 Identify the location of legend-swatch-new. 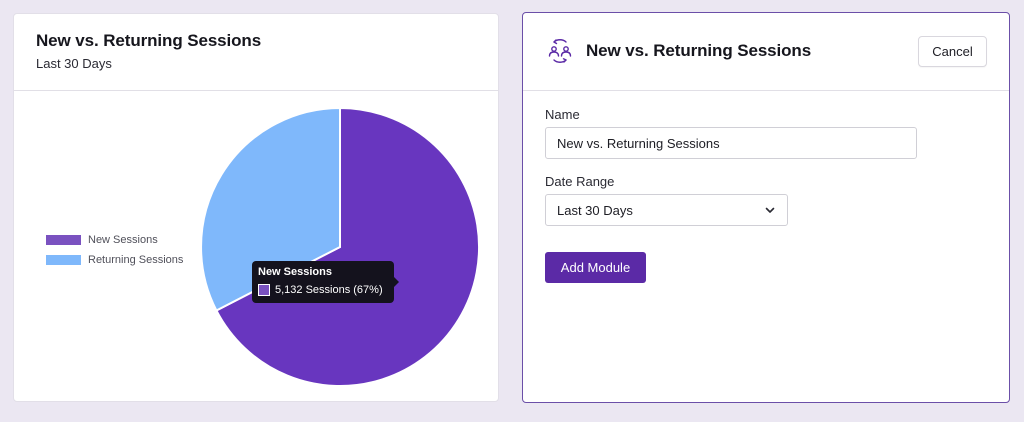
(63, 240).